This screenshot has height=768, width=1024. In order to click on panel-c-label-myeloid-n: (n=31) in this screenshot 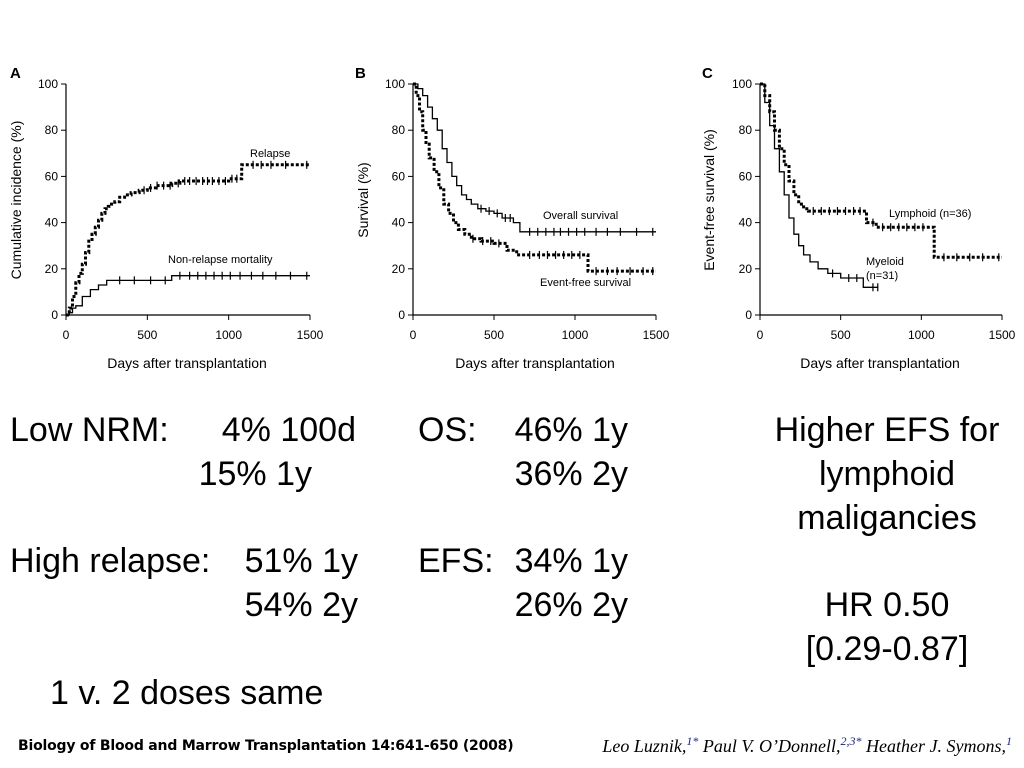, I will do `click(882, 276)`.